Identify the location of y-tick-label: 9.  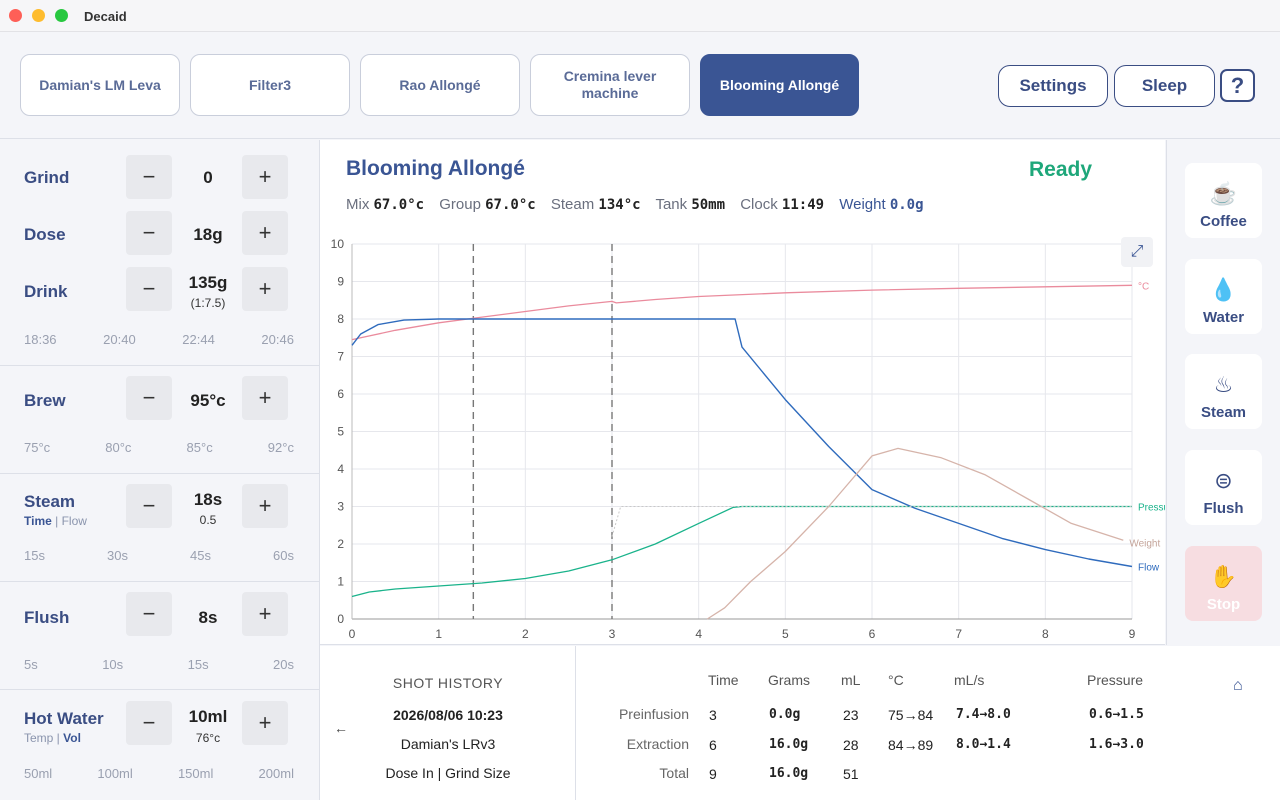
(340, 282).